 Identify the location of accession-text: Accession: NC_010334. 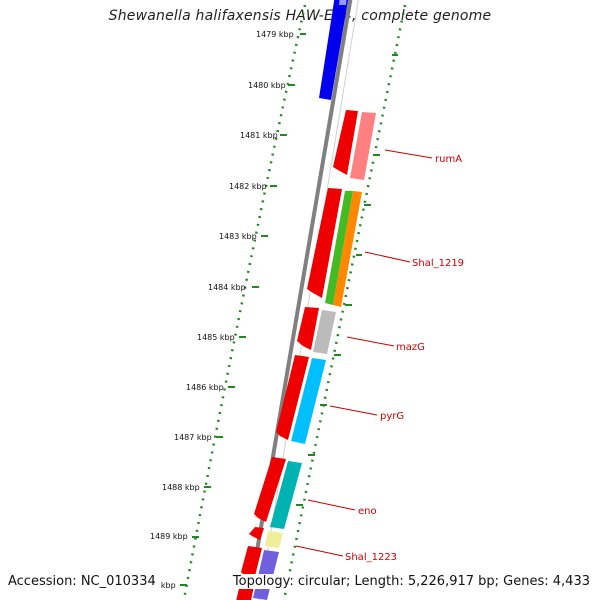
(84, 581).